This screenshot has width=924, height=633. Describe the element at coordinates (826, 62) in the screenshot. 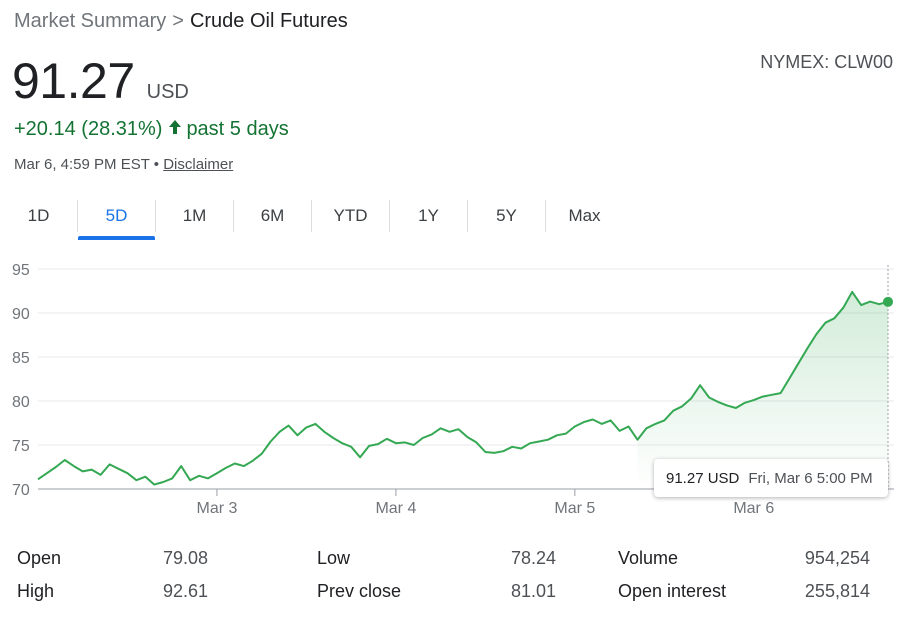

I see `exchange-ticker: NYMEX: CLW00` at that location.